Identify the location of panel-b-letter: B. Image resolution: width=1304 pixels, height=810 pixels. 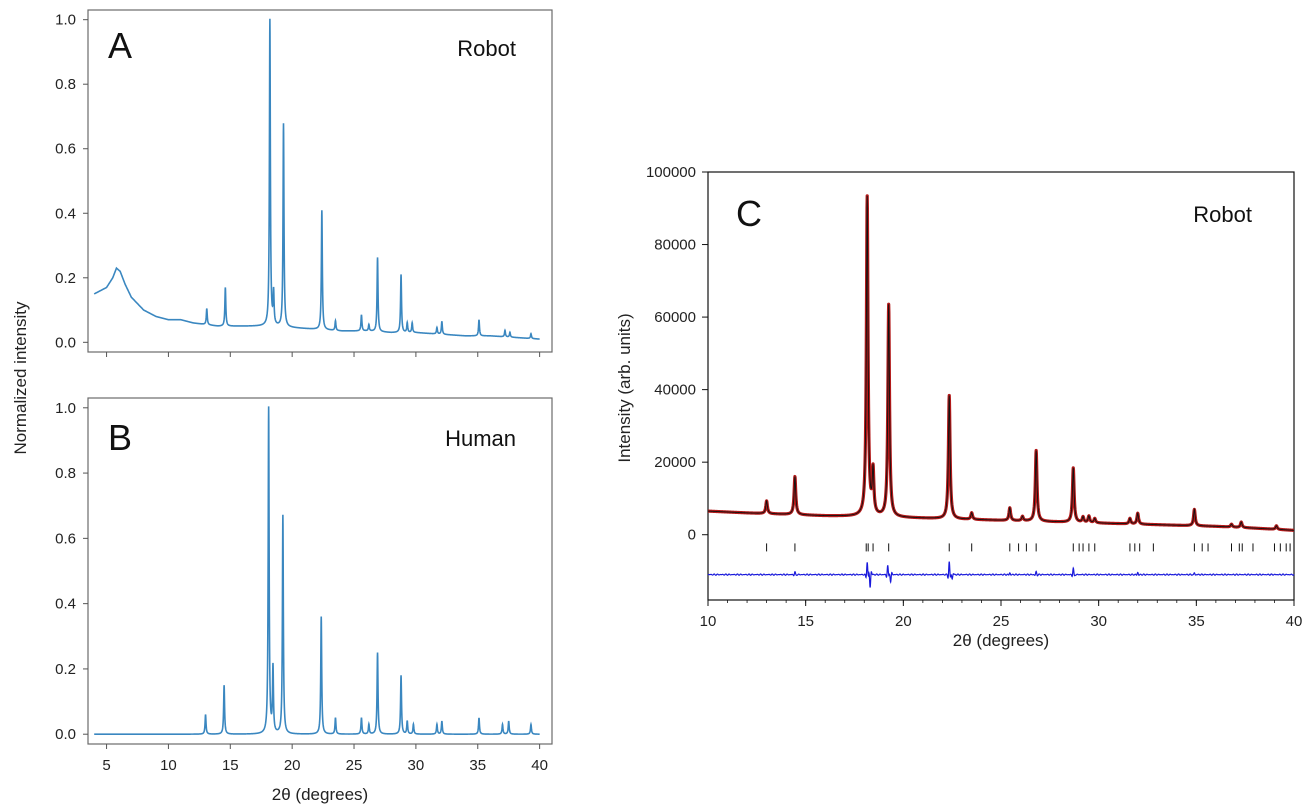
(120, 437).